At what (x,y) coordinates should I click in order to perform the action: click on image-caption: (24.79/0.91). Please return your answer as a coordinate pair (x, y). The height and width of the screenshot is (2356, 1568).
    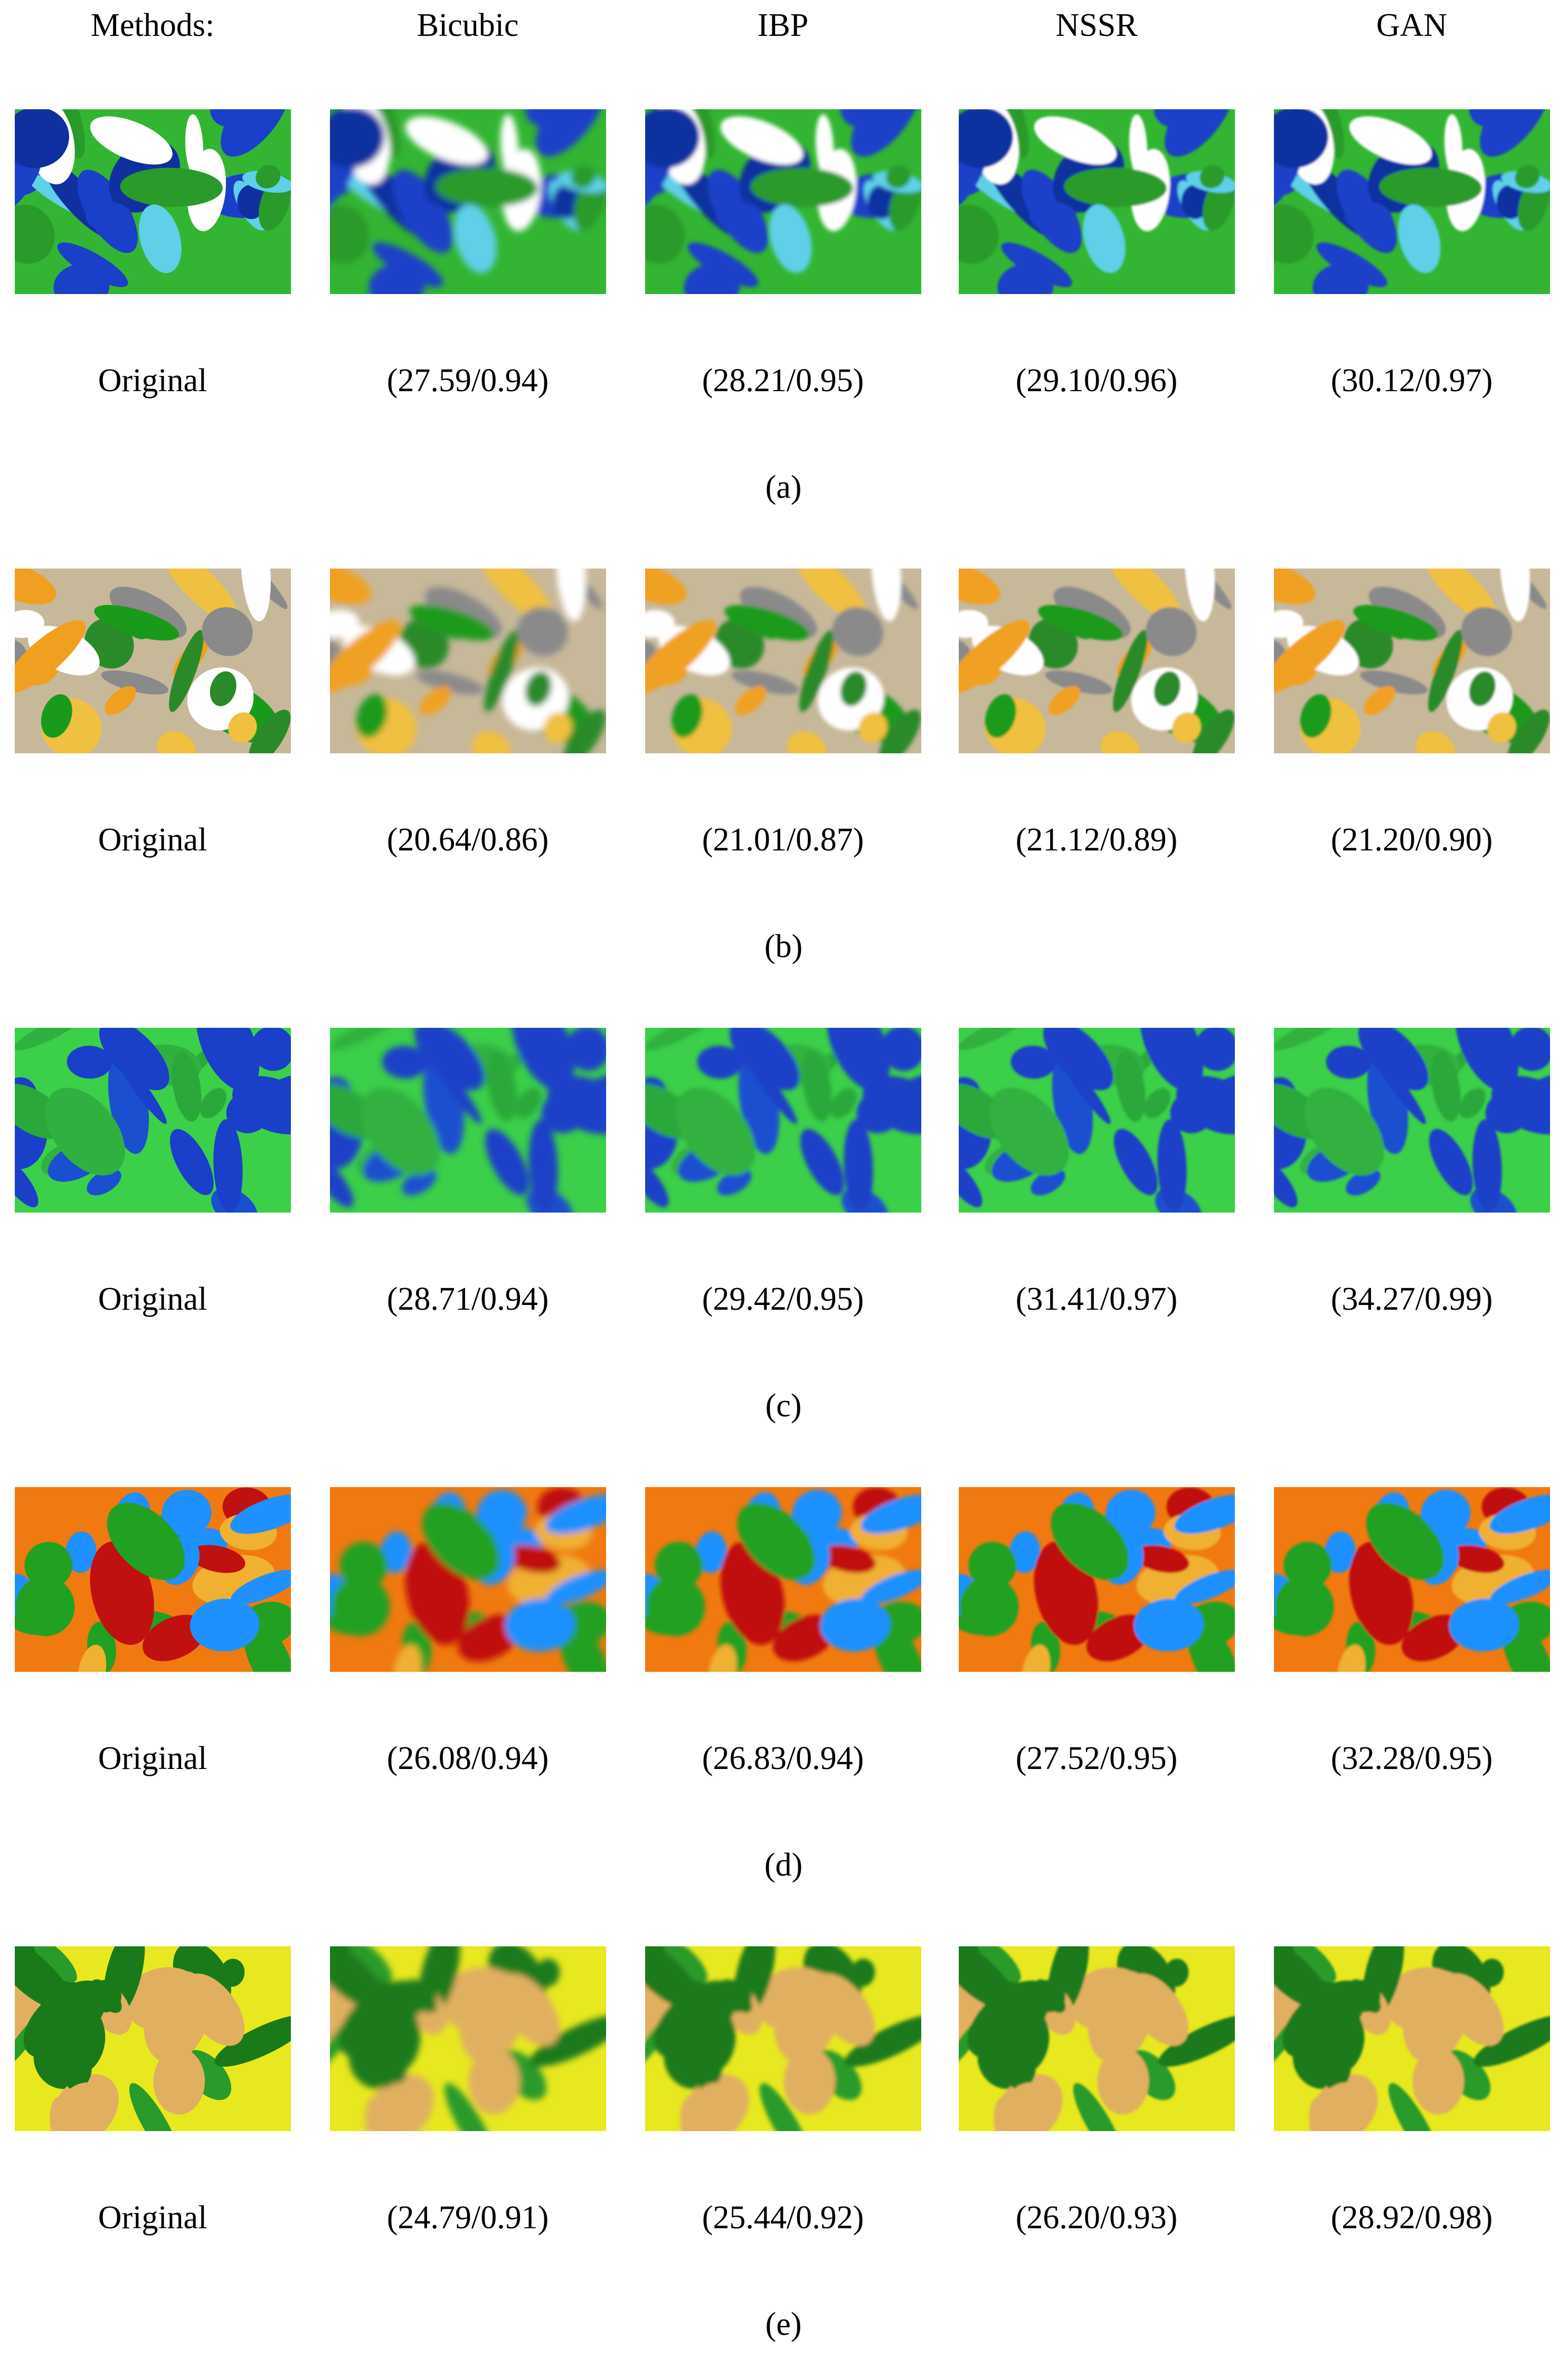
    Looking at the image, I should click on (468, 2218).